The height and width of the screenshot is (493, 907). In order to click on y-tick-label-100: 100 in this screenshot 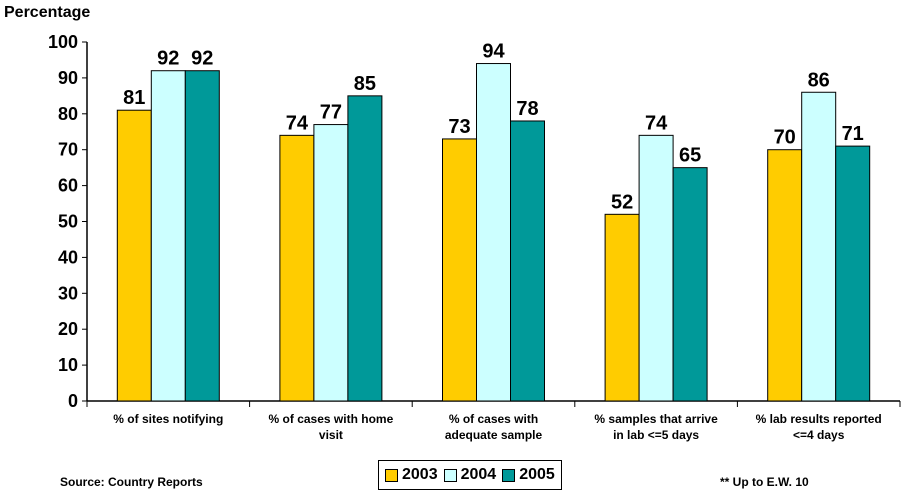, I will do `click(63, 42)`.